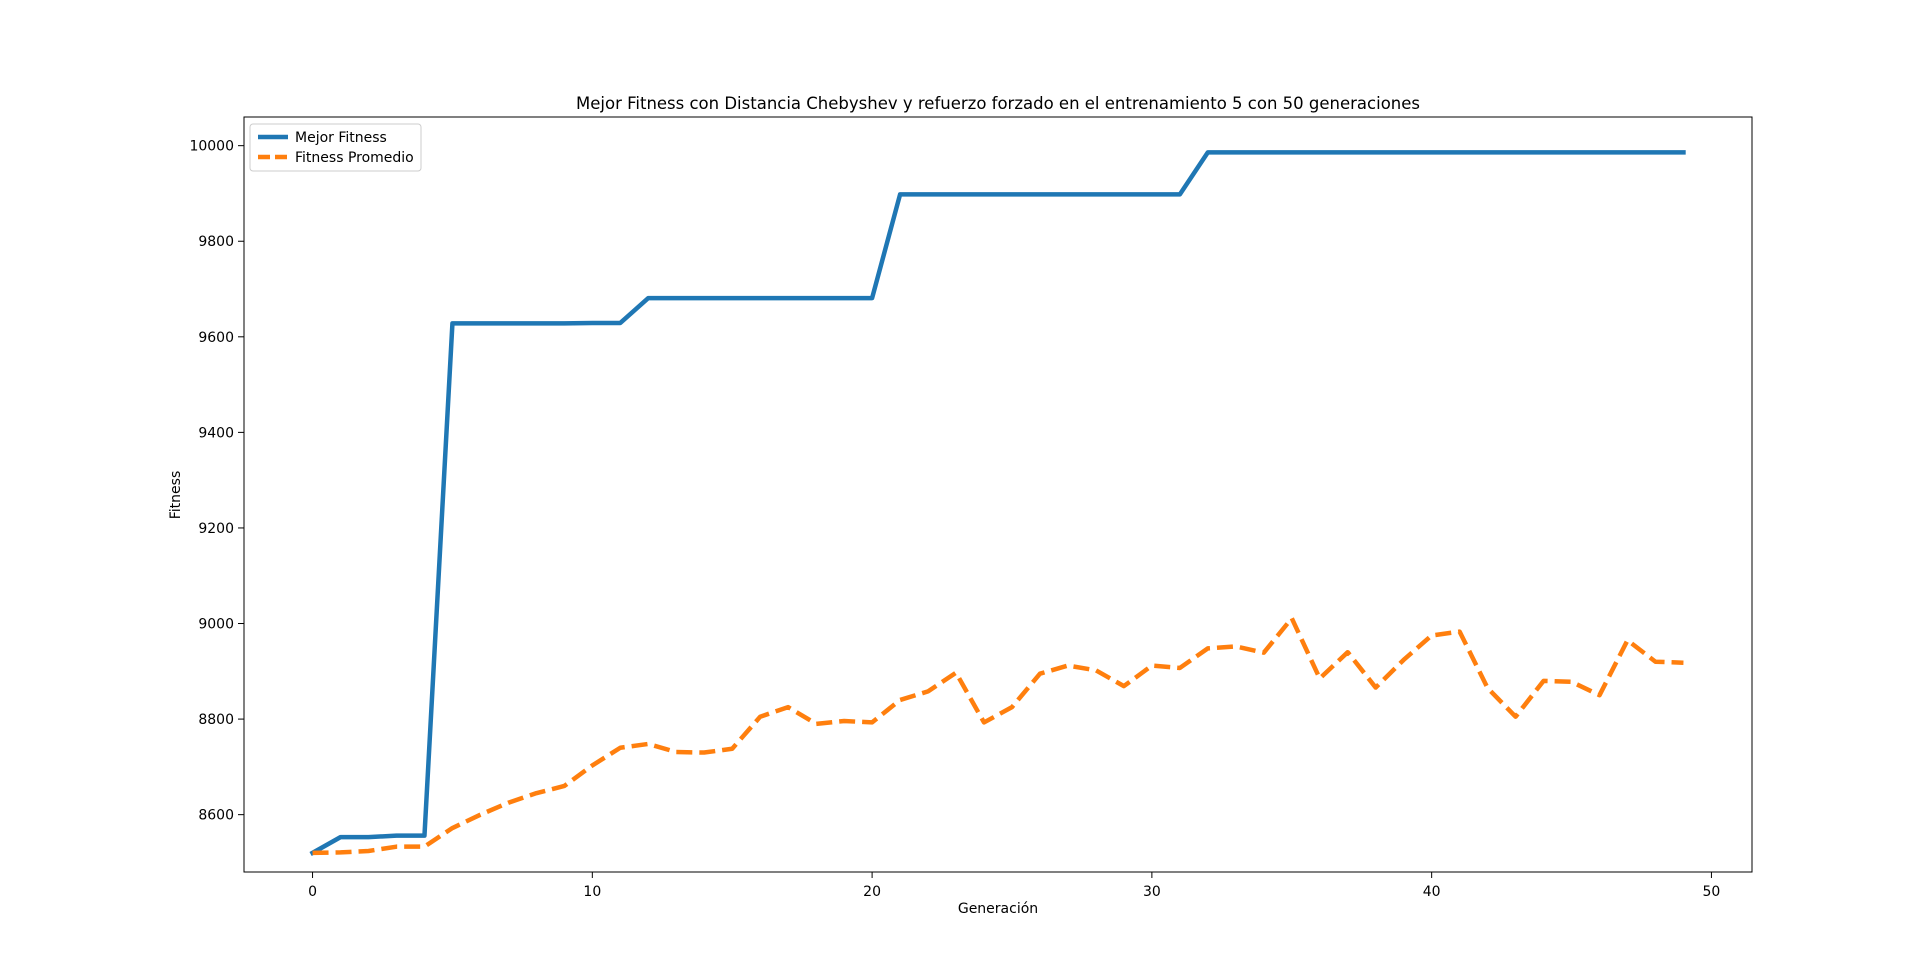 This screenshot has height=967, width=1920. What do you see at coordinates (1712, 892) in the screenshot?
I see `x-tick-label: 50` at bounding box center [1712, 892].